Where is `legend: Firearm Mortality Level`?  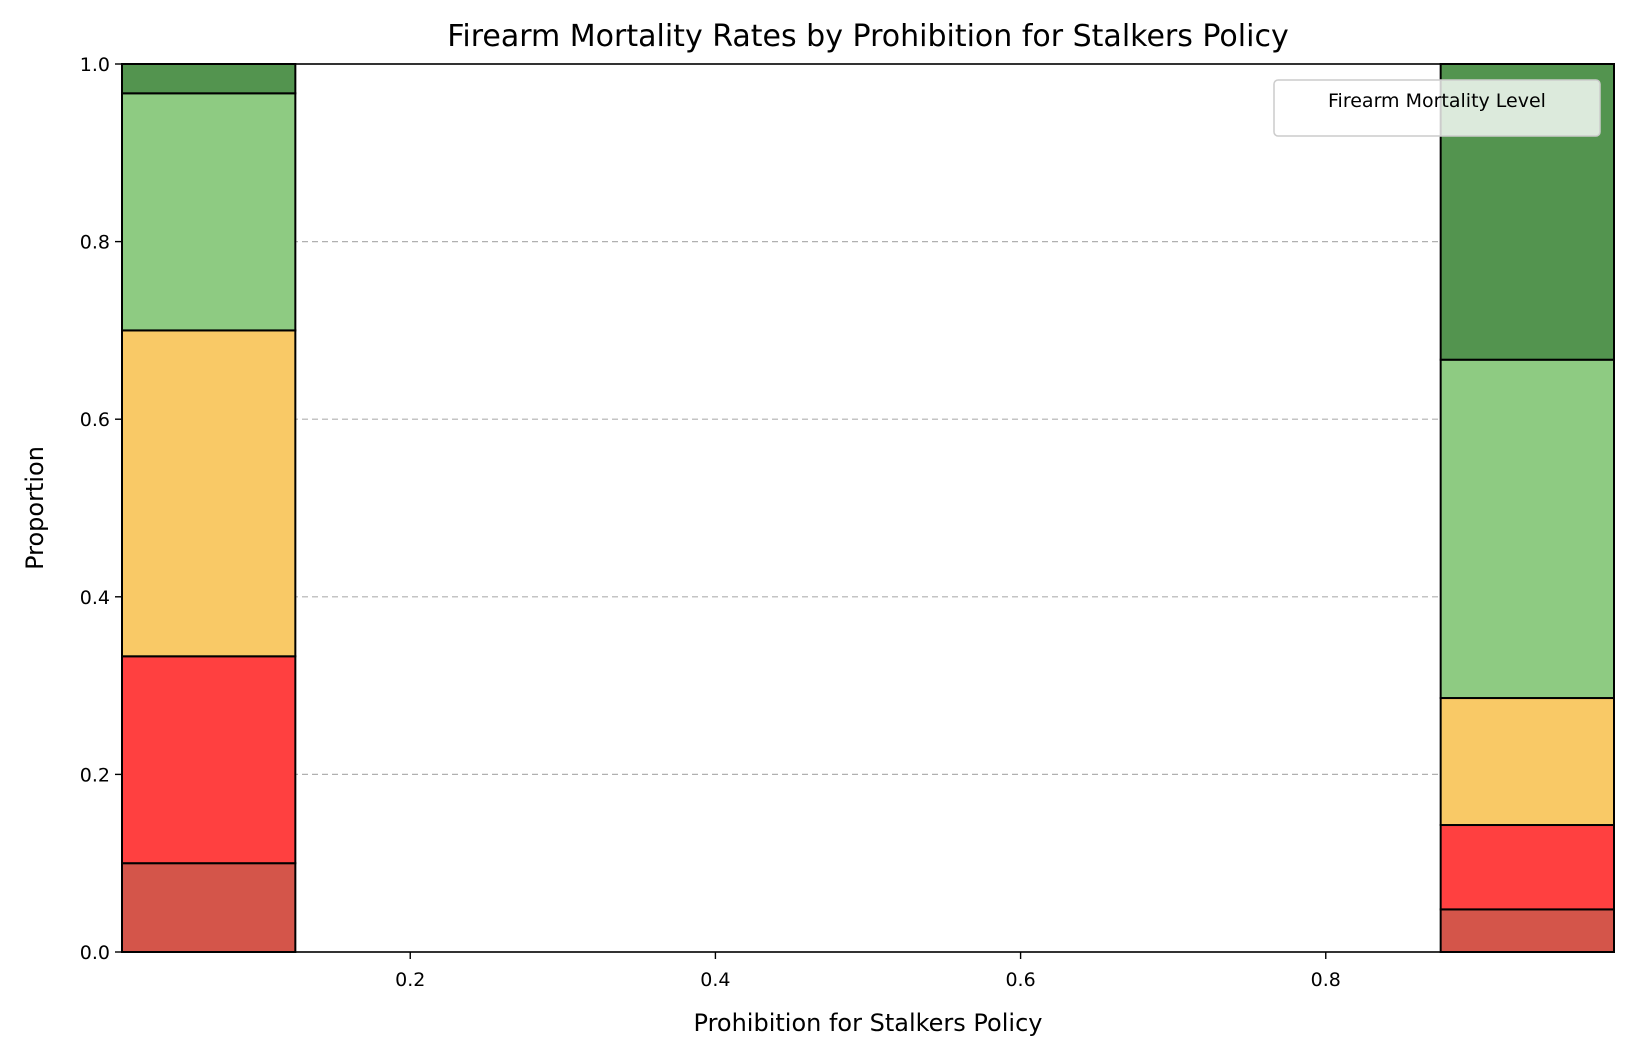
legend: Firearm Mortality Level is located at coordinates (1437, 108).